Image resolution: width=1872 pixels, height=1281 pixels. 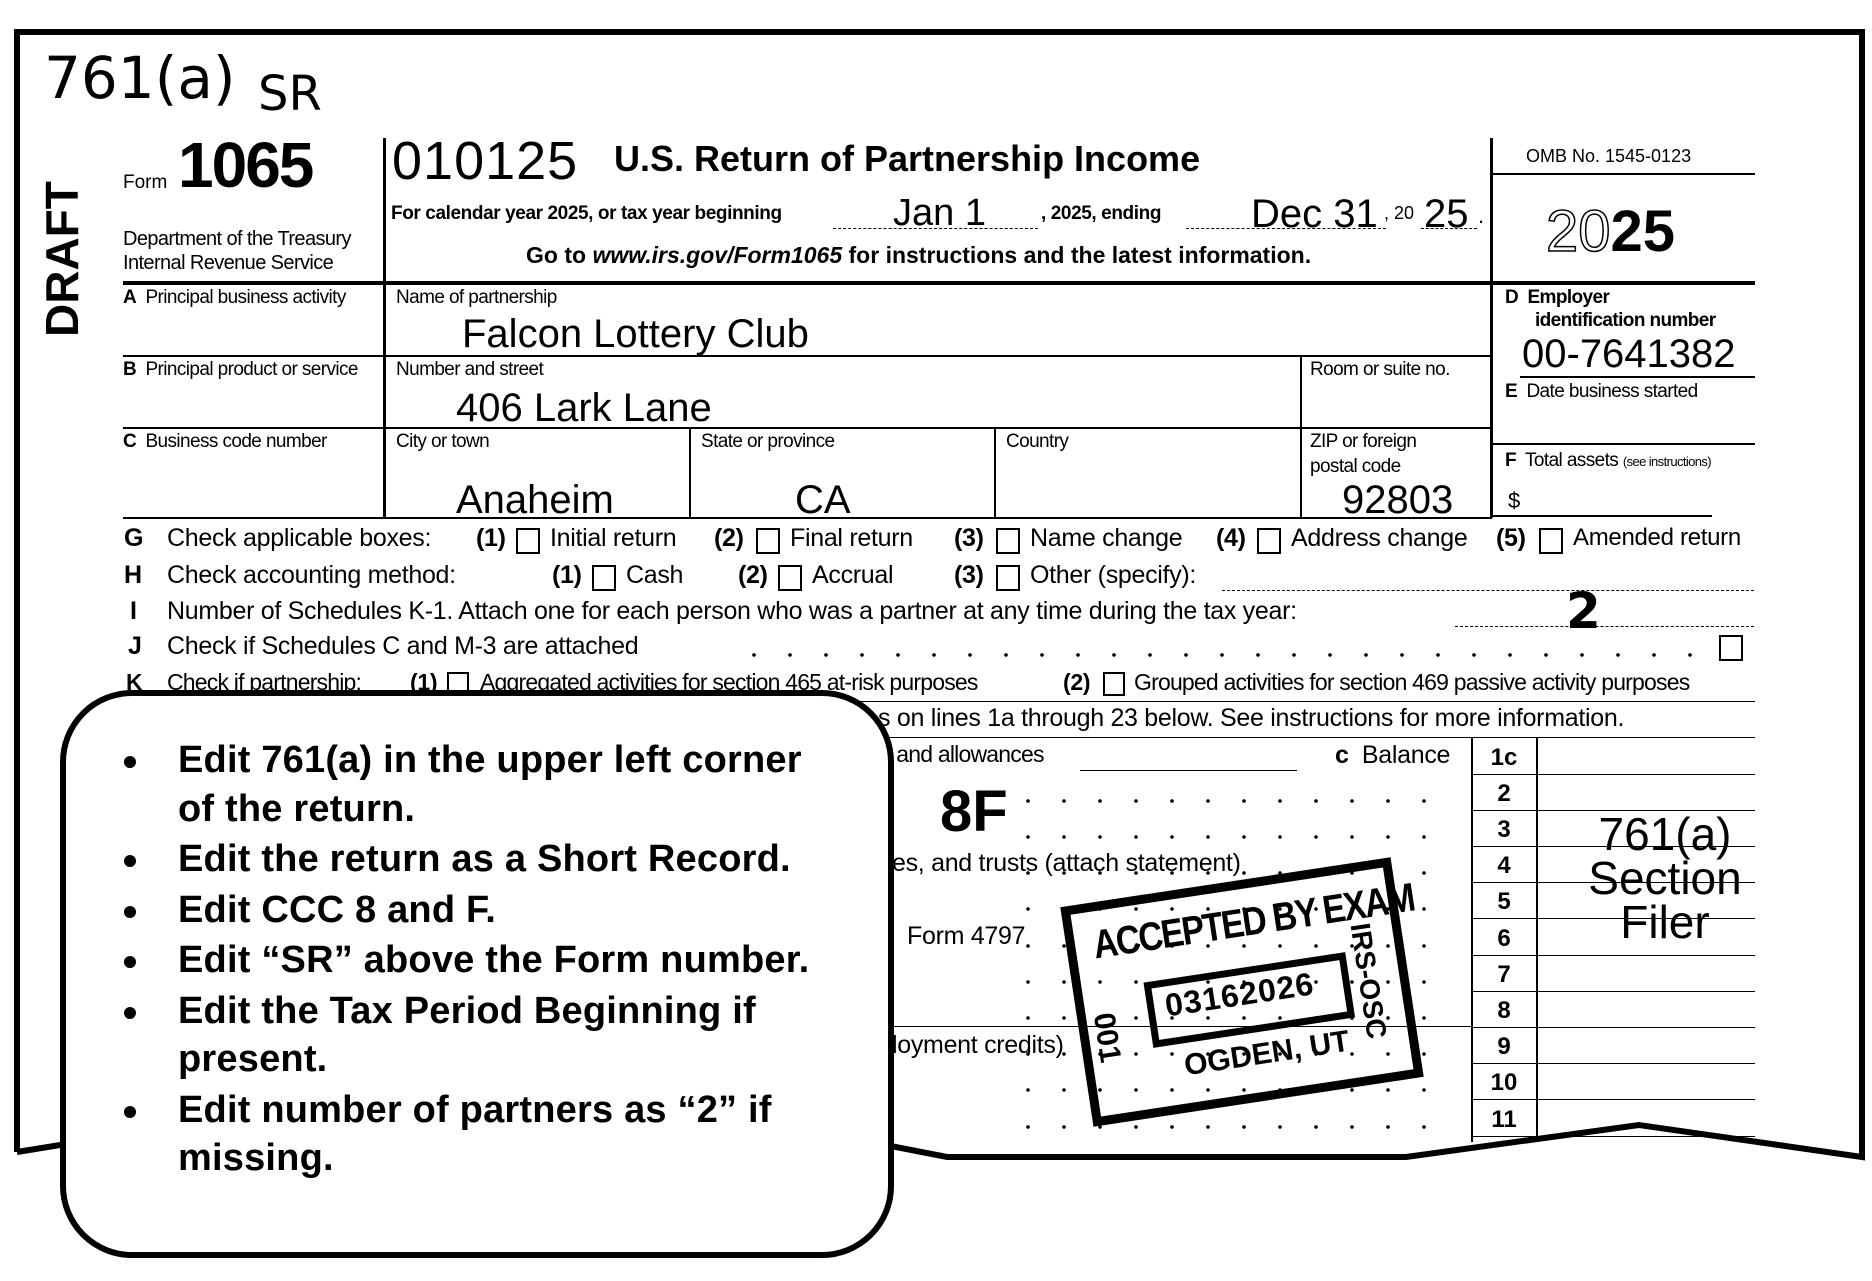 What do you see at coordinates (717, 255) in the screenshot?
I see `goto-url: www.irs.gov/Form1065` at bounding box center [717, 255].